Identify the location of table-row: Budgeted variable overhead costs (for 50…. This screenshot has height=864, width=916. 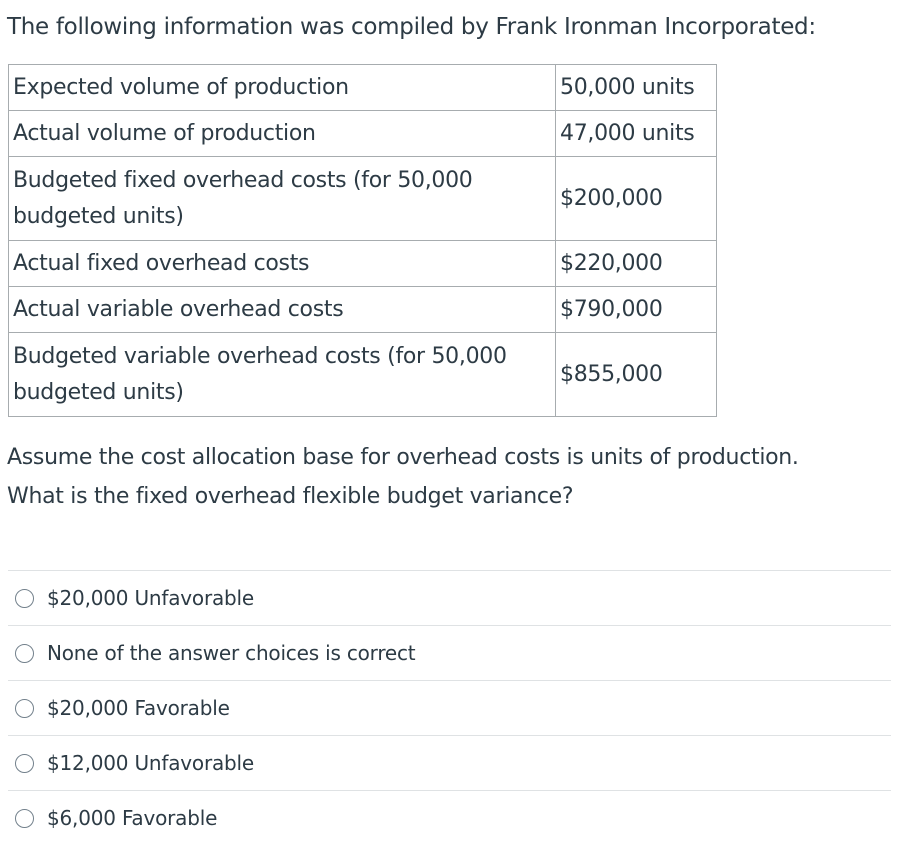
(362, 374).